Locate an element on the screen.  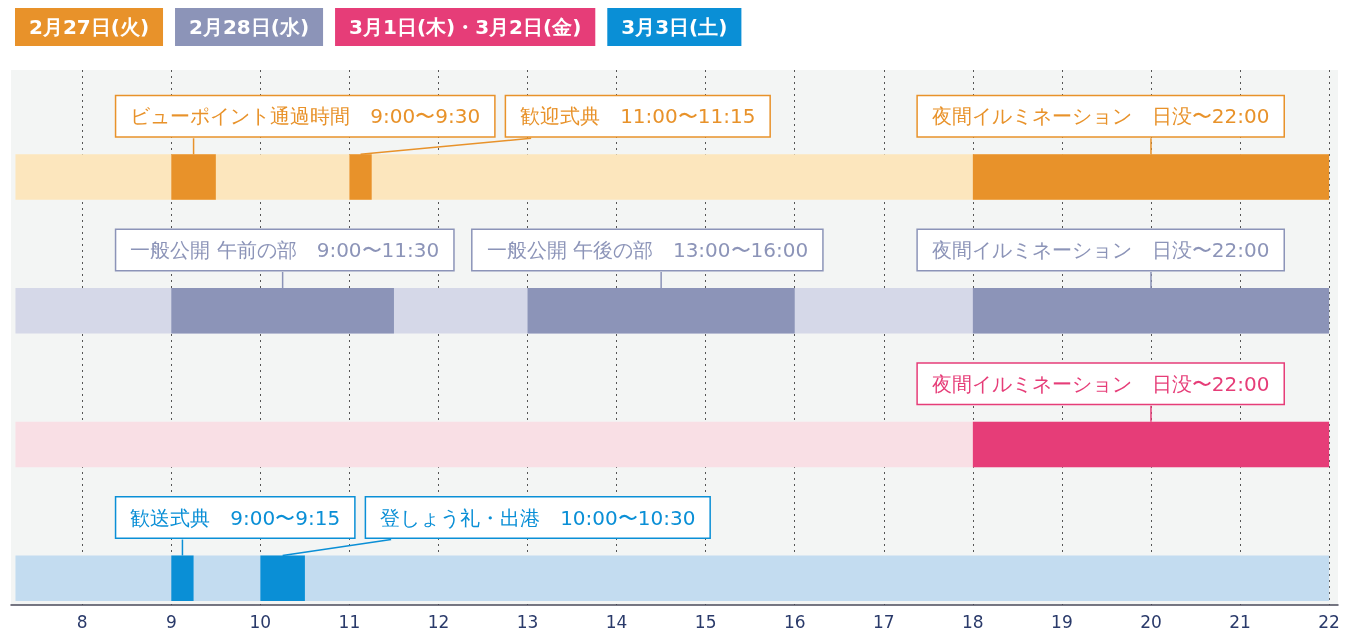
data-label: 登しょう礼・出港 10:00〜10:30 is located at coordinates (538, 517).